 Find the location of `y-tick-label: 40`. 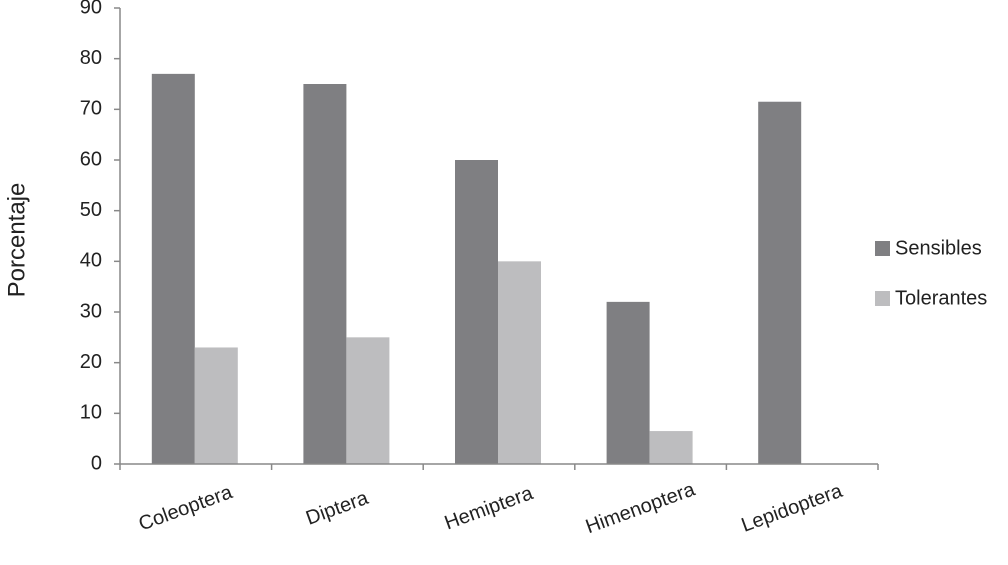

y-tick-label: 40 is located at coordinates (91, 261).